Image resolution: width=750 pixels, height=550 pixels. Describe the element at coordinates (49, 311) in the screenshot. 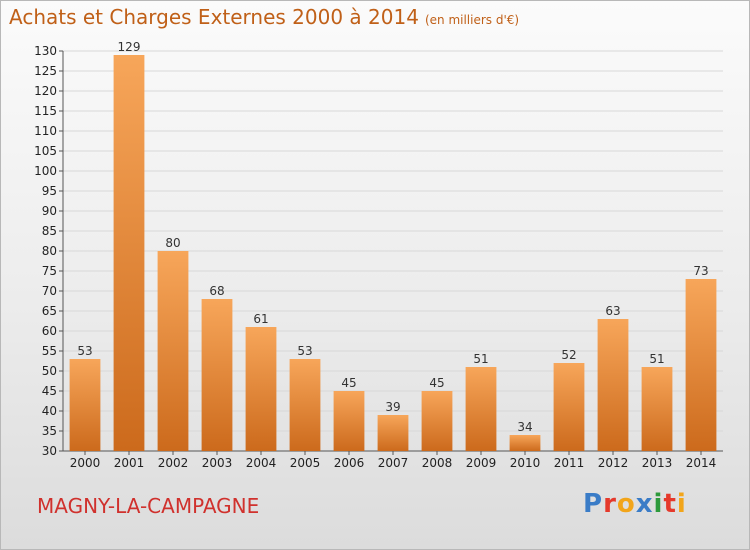

I see `y-tick-label: 65` at that location.